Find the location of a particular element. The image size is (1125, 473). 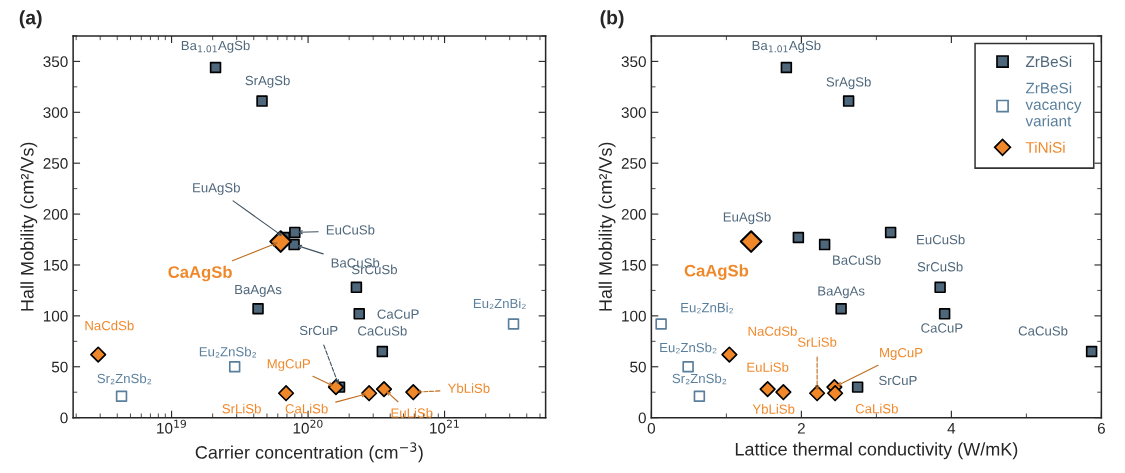

x-tick-label: 0 is located at coordinates (651, 428).